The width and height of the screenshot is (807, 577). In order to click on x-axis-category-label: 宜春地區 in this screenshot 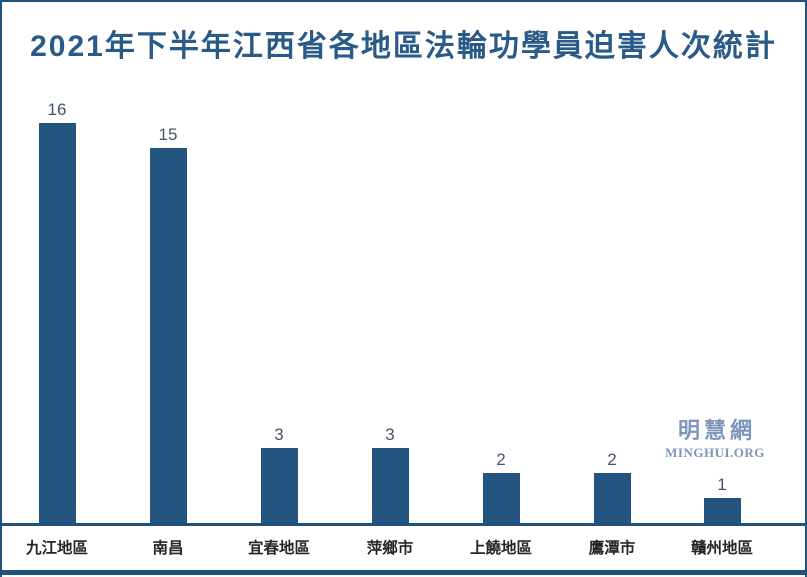, I will do `click(278, 548)`.